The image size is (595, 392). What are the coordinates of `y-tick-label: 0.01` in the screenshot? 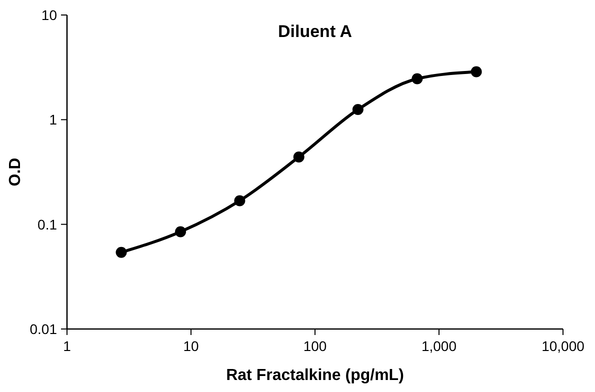 It's located at (44, 329).